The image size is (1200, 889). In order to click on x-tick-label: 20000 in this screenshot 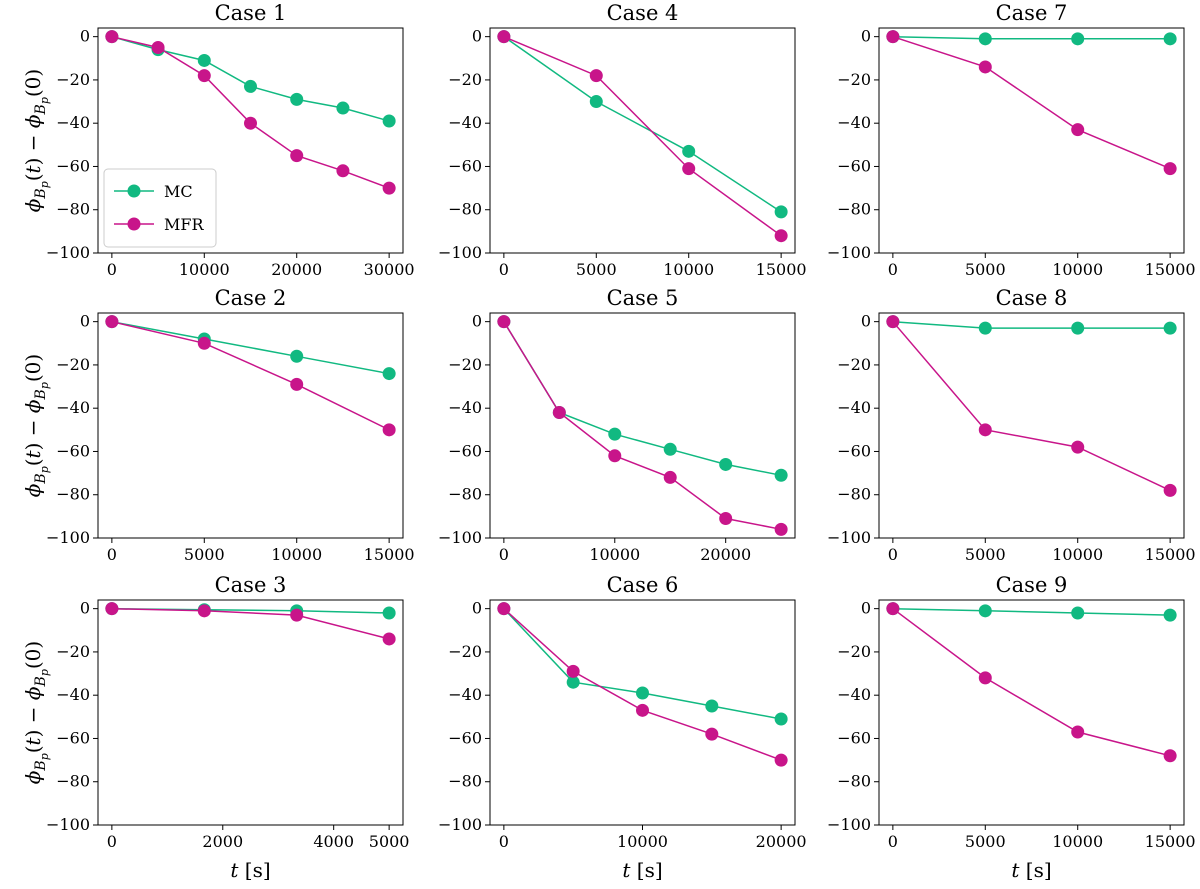, I will do `click(781, 841)`.